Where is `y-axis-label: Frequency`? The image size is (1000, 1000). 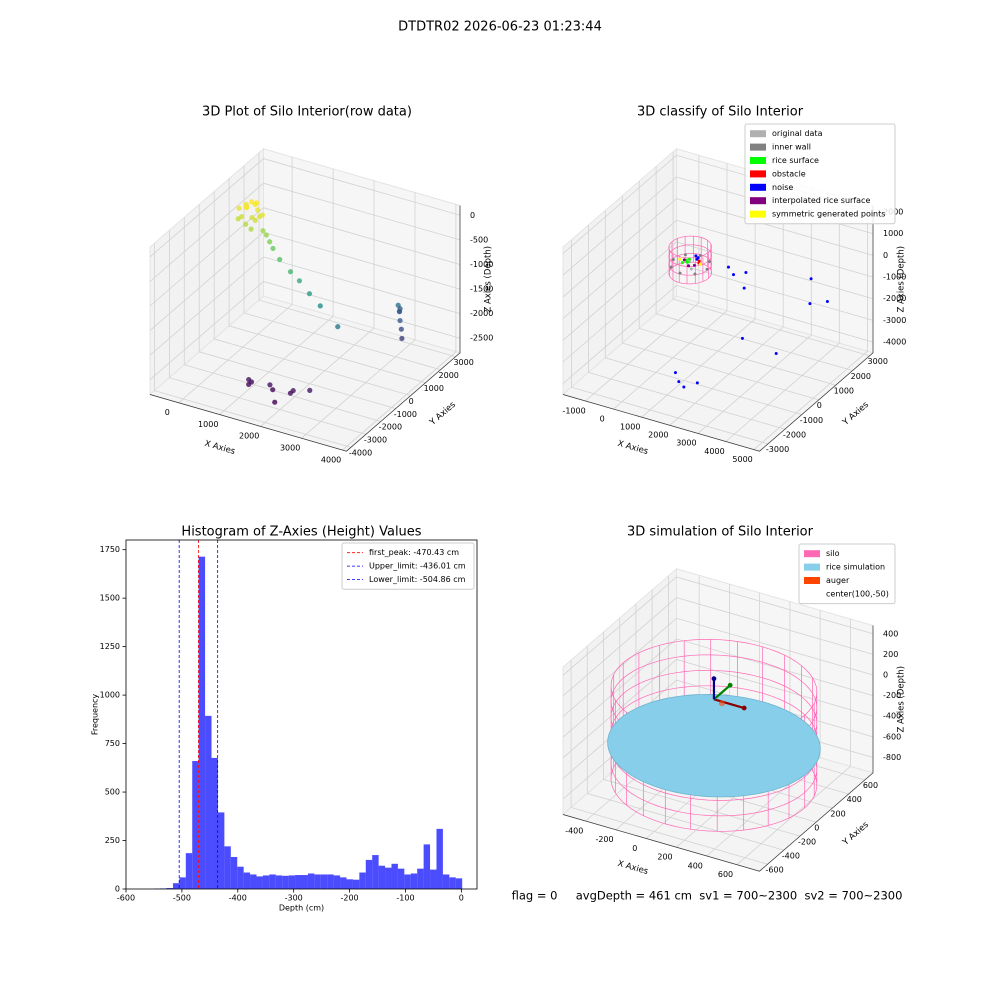 y-axis-label: Frequency is located at coordinates (95, 715).